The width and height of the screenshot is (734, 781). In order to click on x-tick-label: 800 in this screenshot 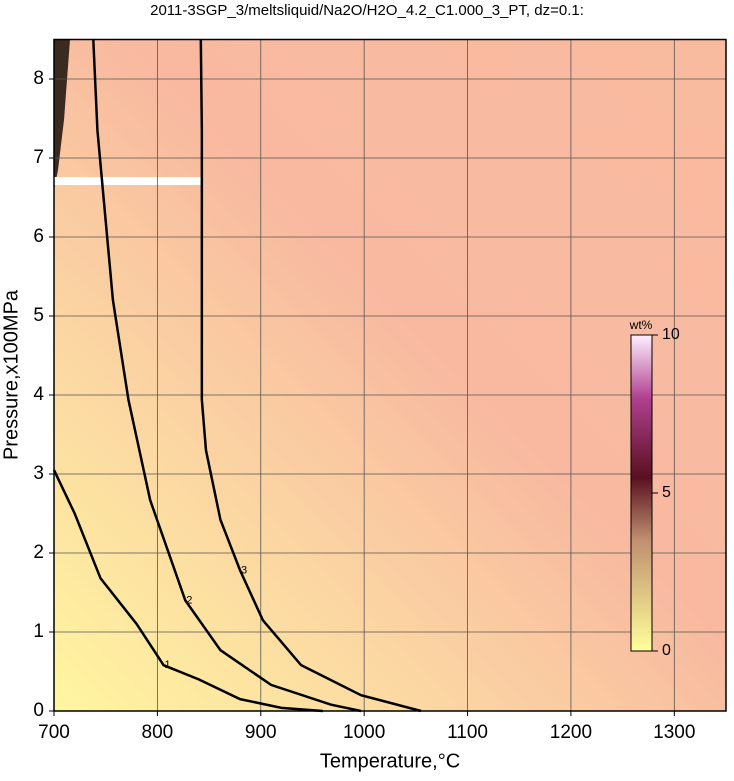, I will do `click(158, 732)`.